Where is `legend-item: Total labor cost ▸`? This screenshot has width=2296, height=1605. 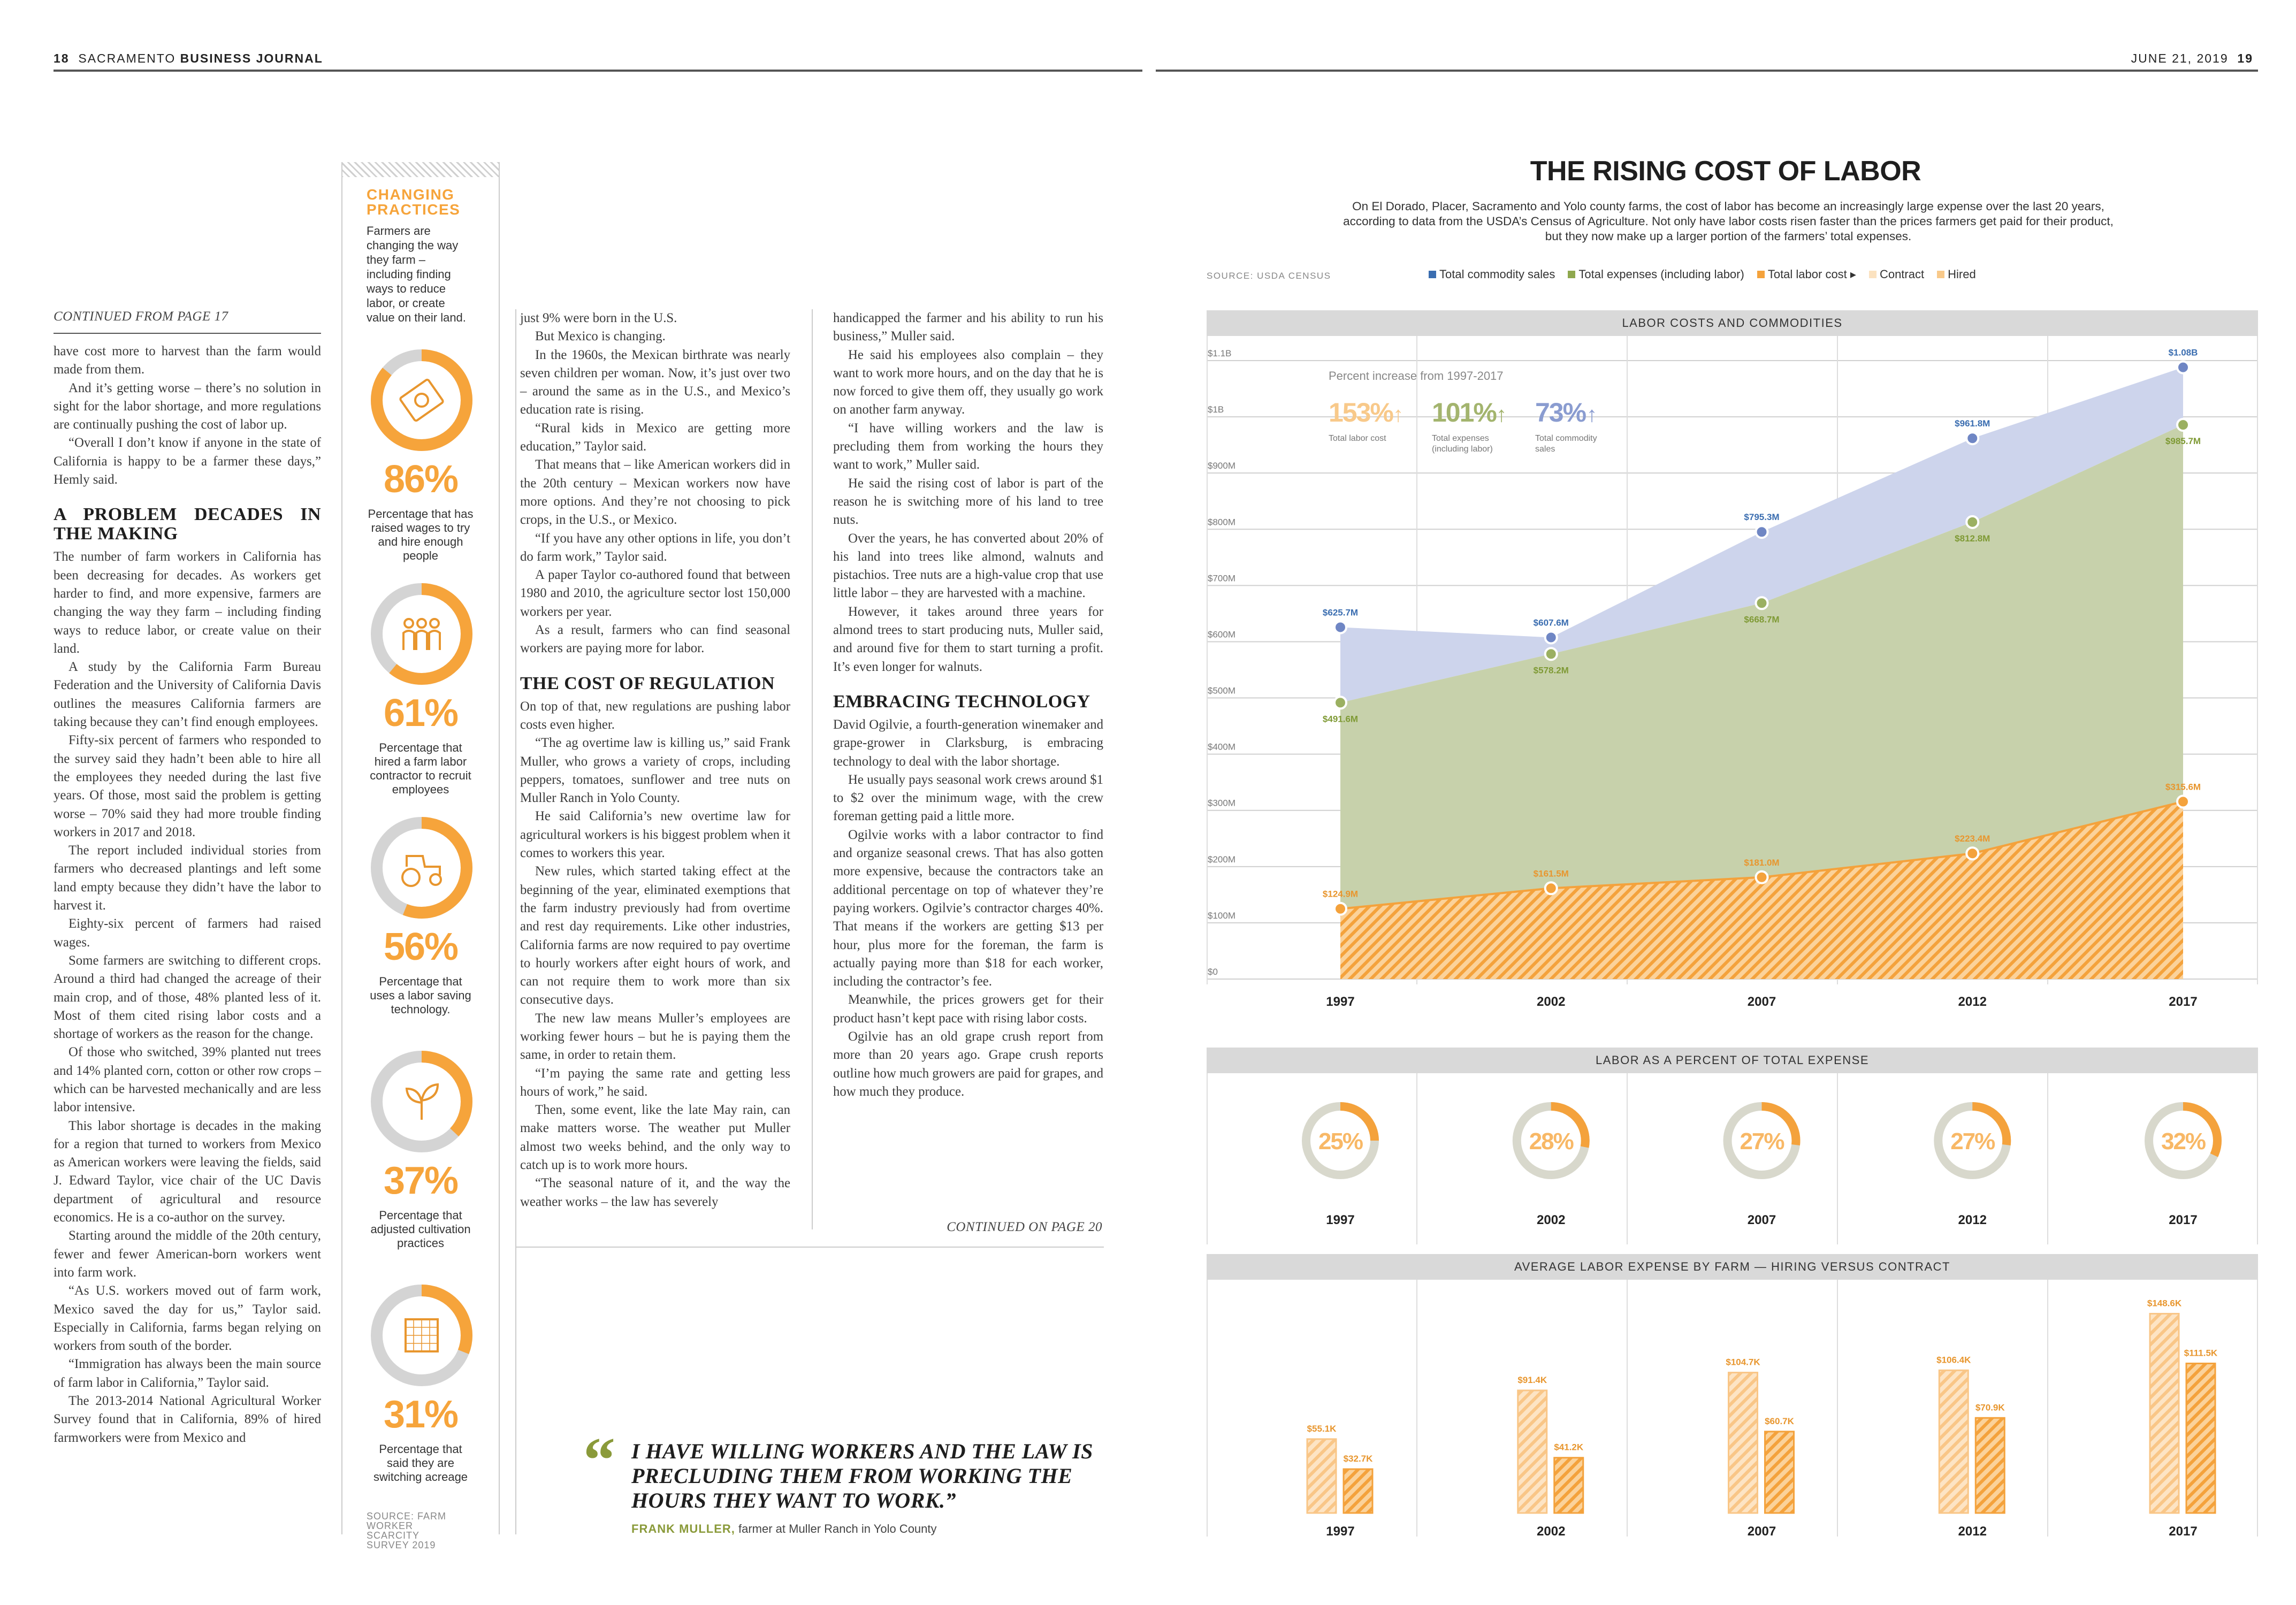
legend-item: Total labor cost ▸ is located at coordinates (1806, 275).